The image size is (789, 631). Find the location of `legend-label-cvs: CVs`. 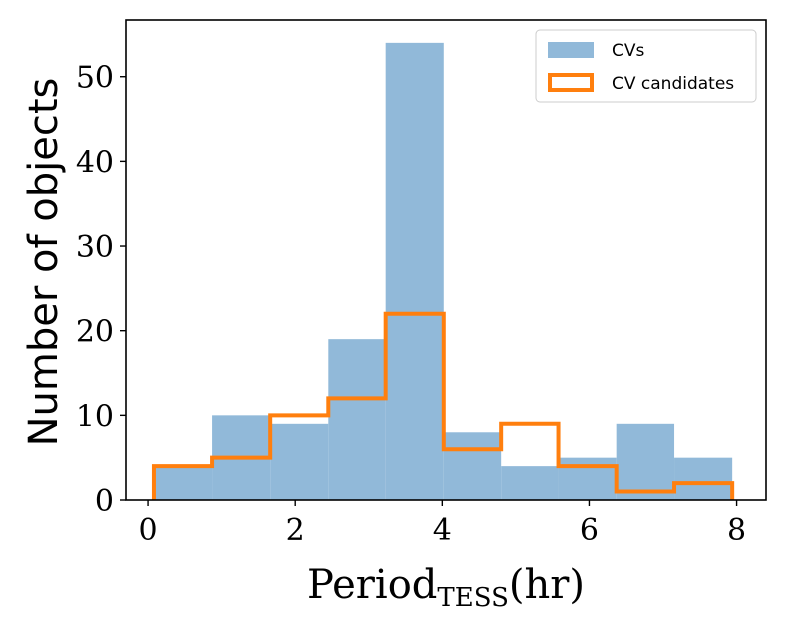

legend-label-cvs: CVs is located at coordinates (628, 51).